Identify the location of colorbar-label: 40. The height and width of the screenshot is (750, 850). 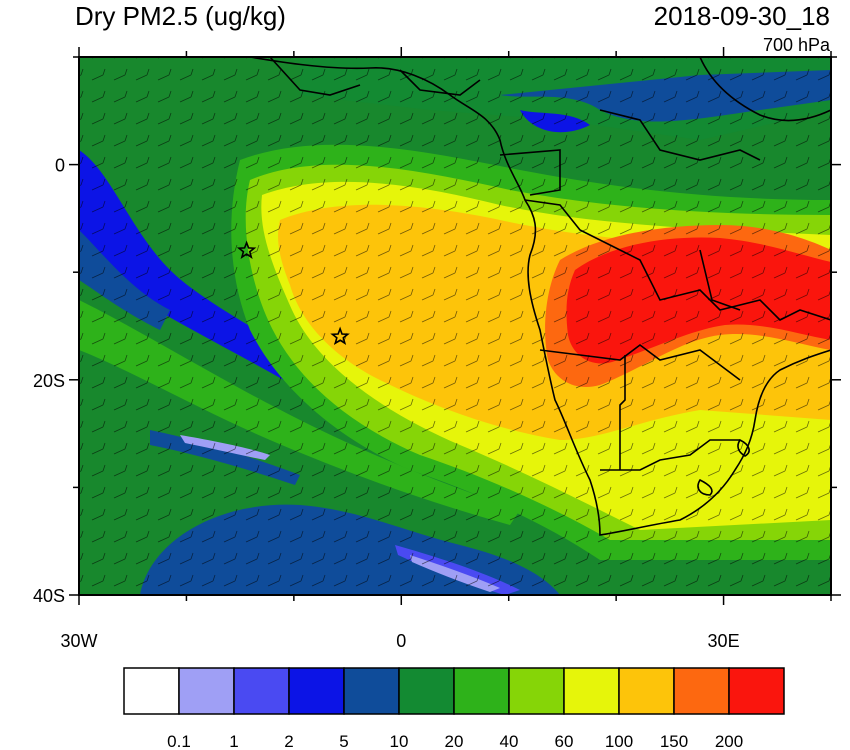
(509, 741).